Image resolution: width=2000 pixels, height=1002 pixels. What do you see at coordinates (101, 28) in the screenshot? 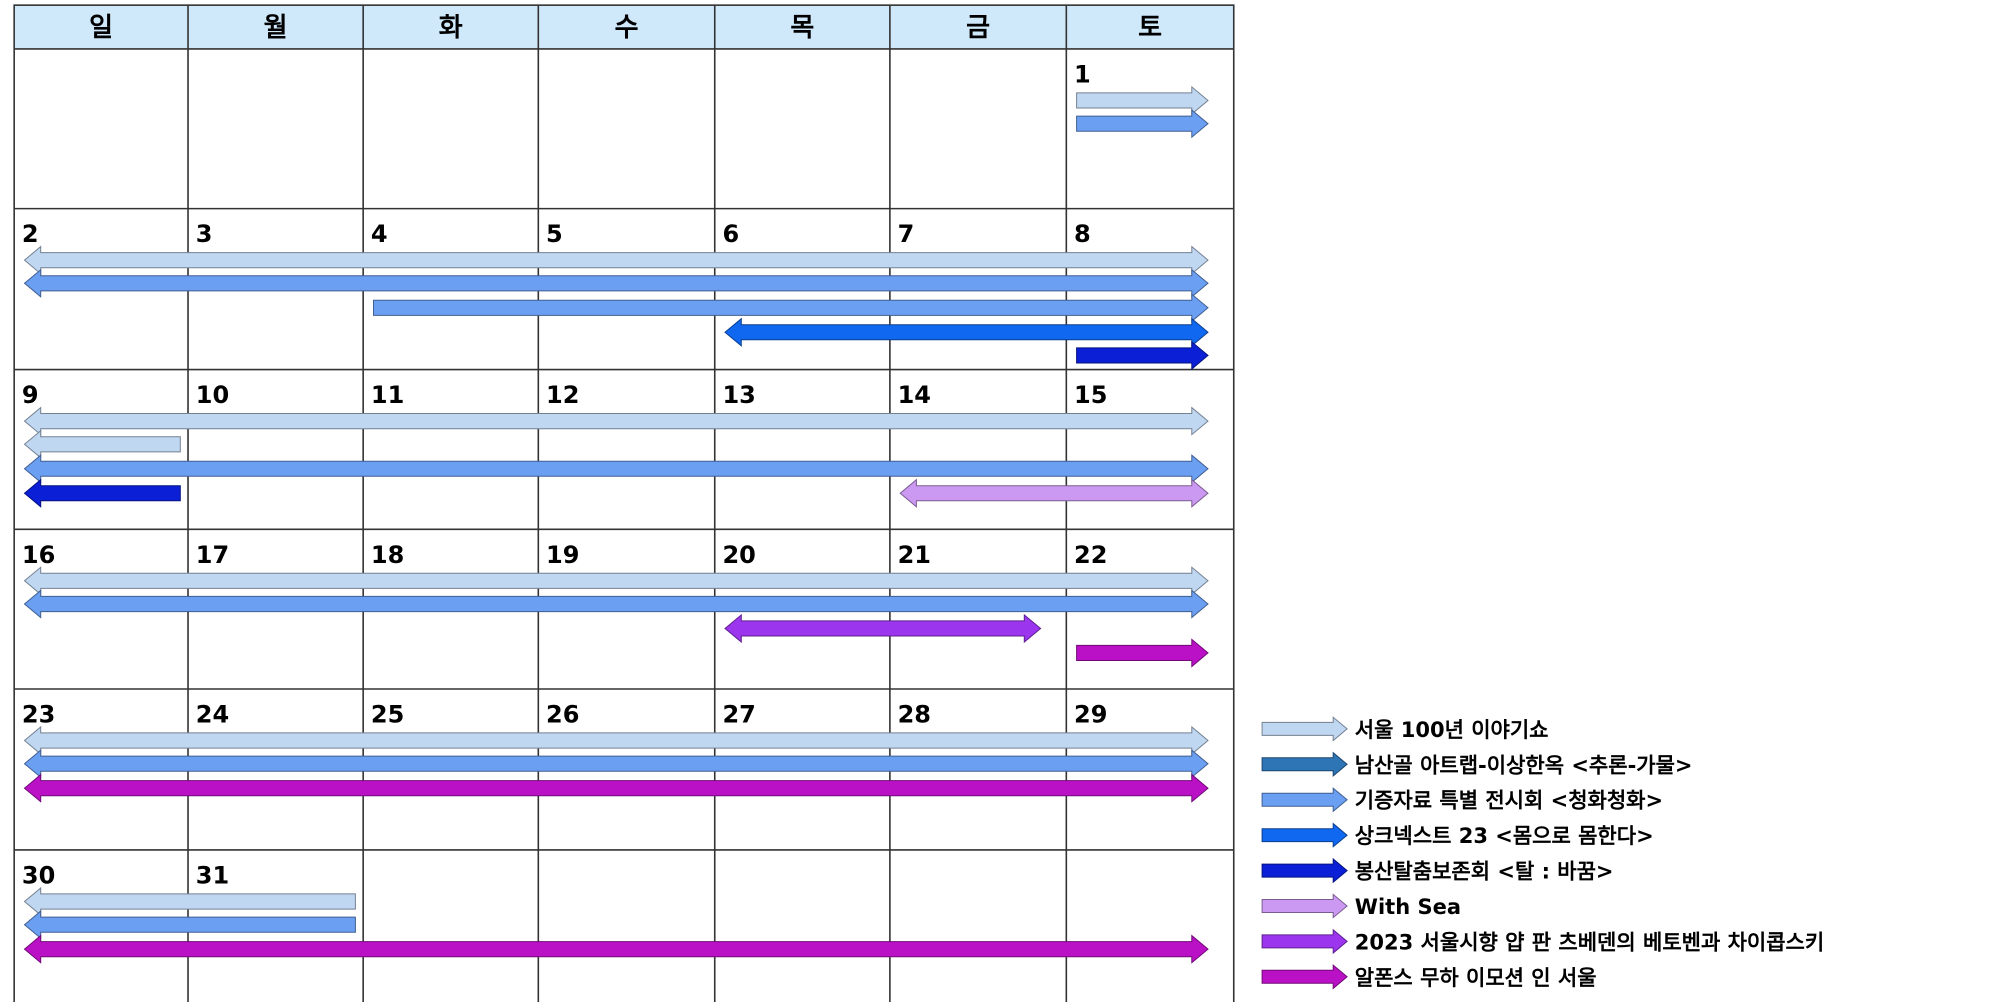
I see `weekday-label: 일` at bounding box center [101, 28].